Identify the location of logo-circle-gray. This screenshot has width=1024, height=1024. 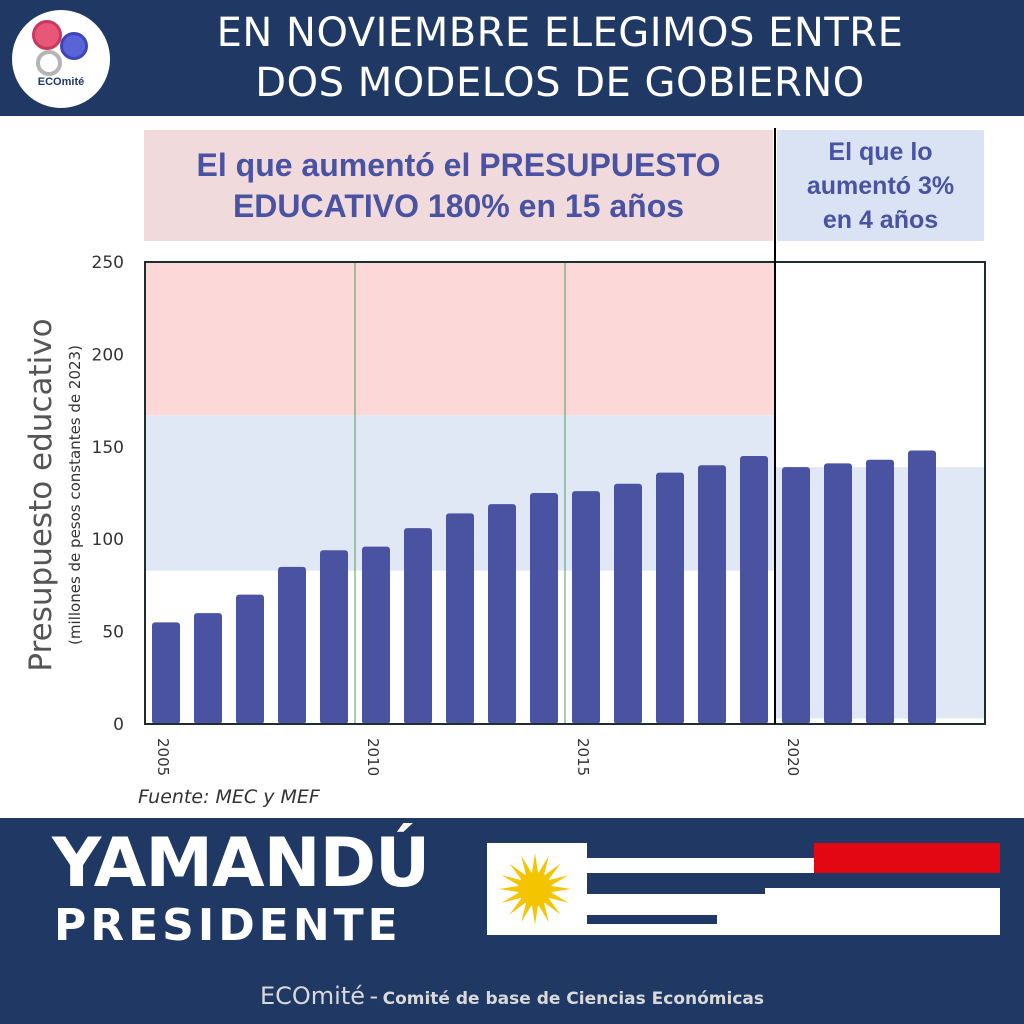
(49, 63).